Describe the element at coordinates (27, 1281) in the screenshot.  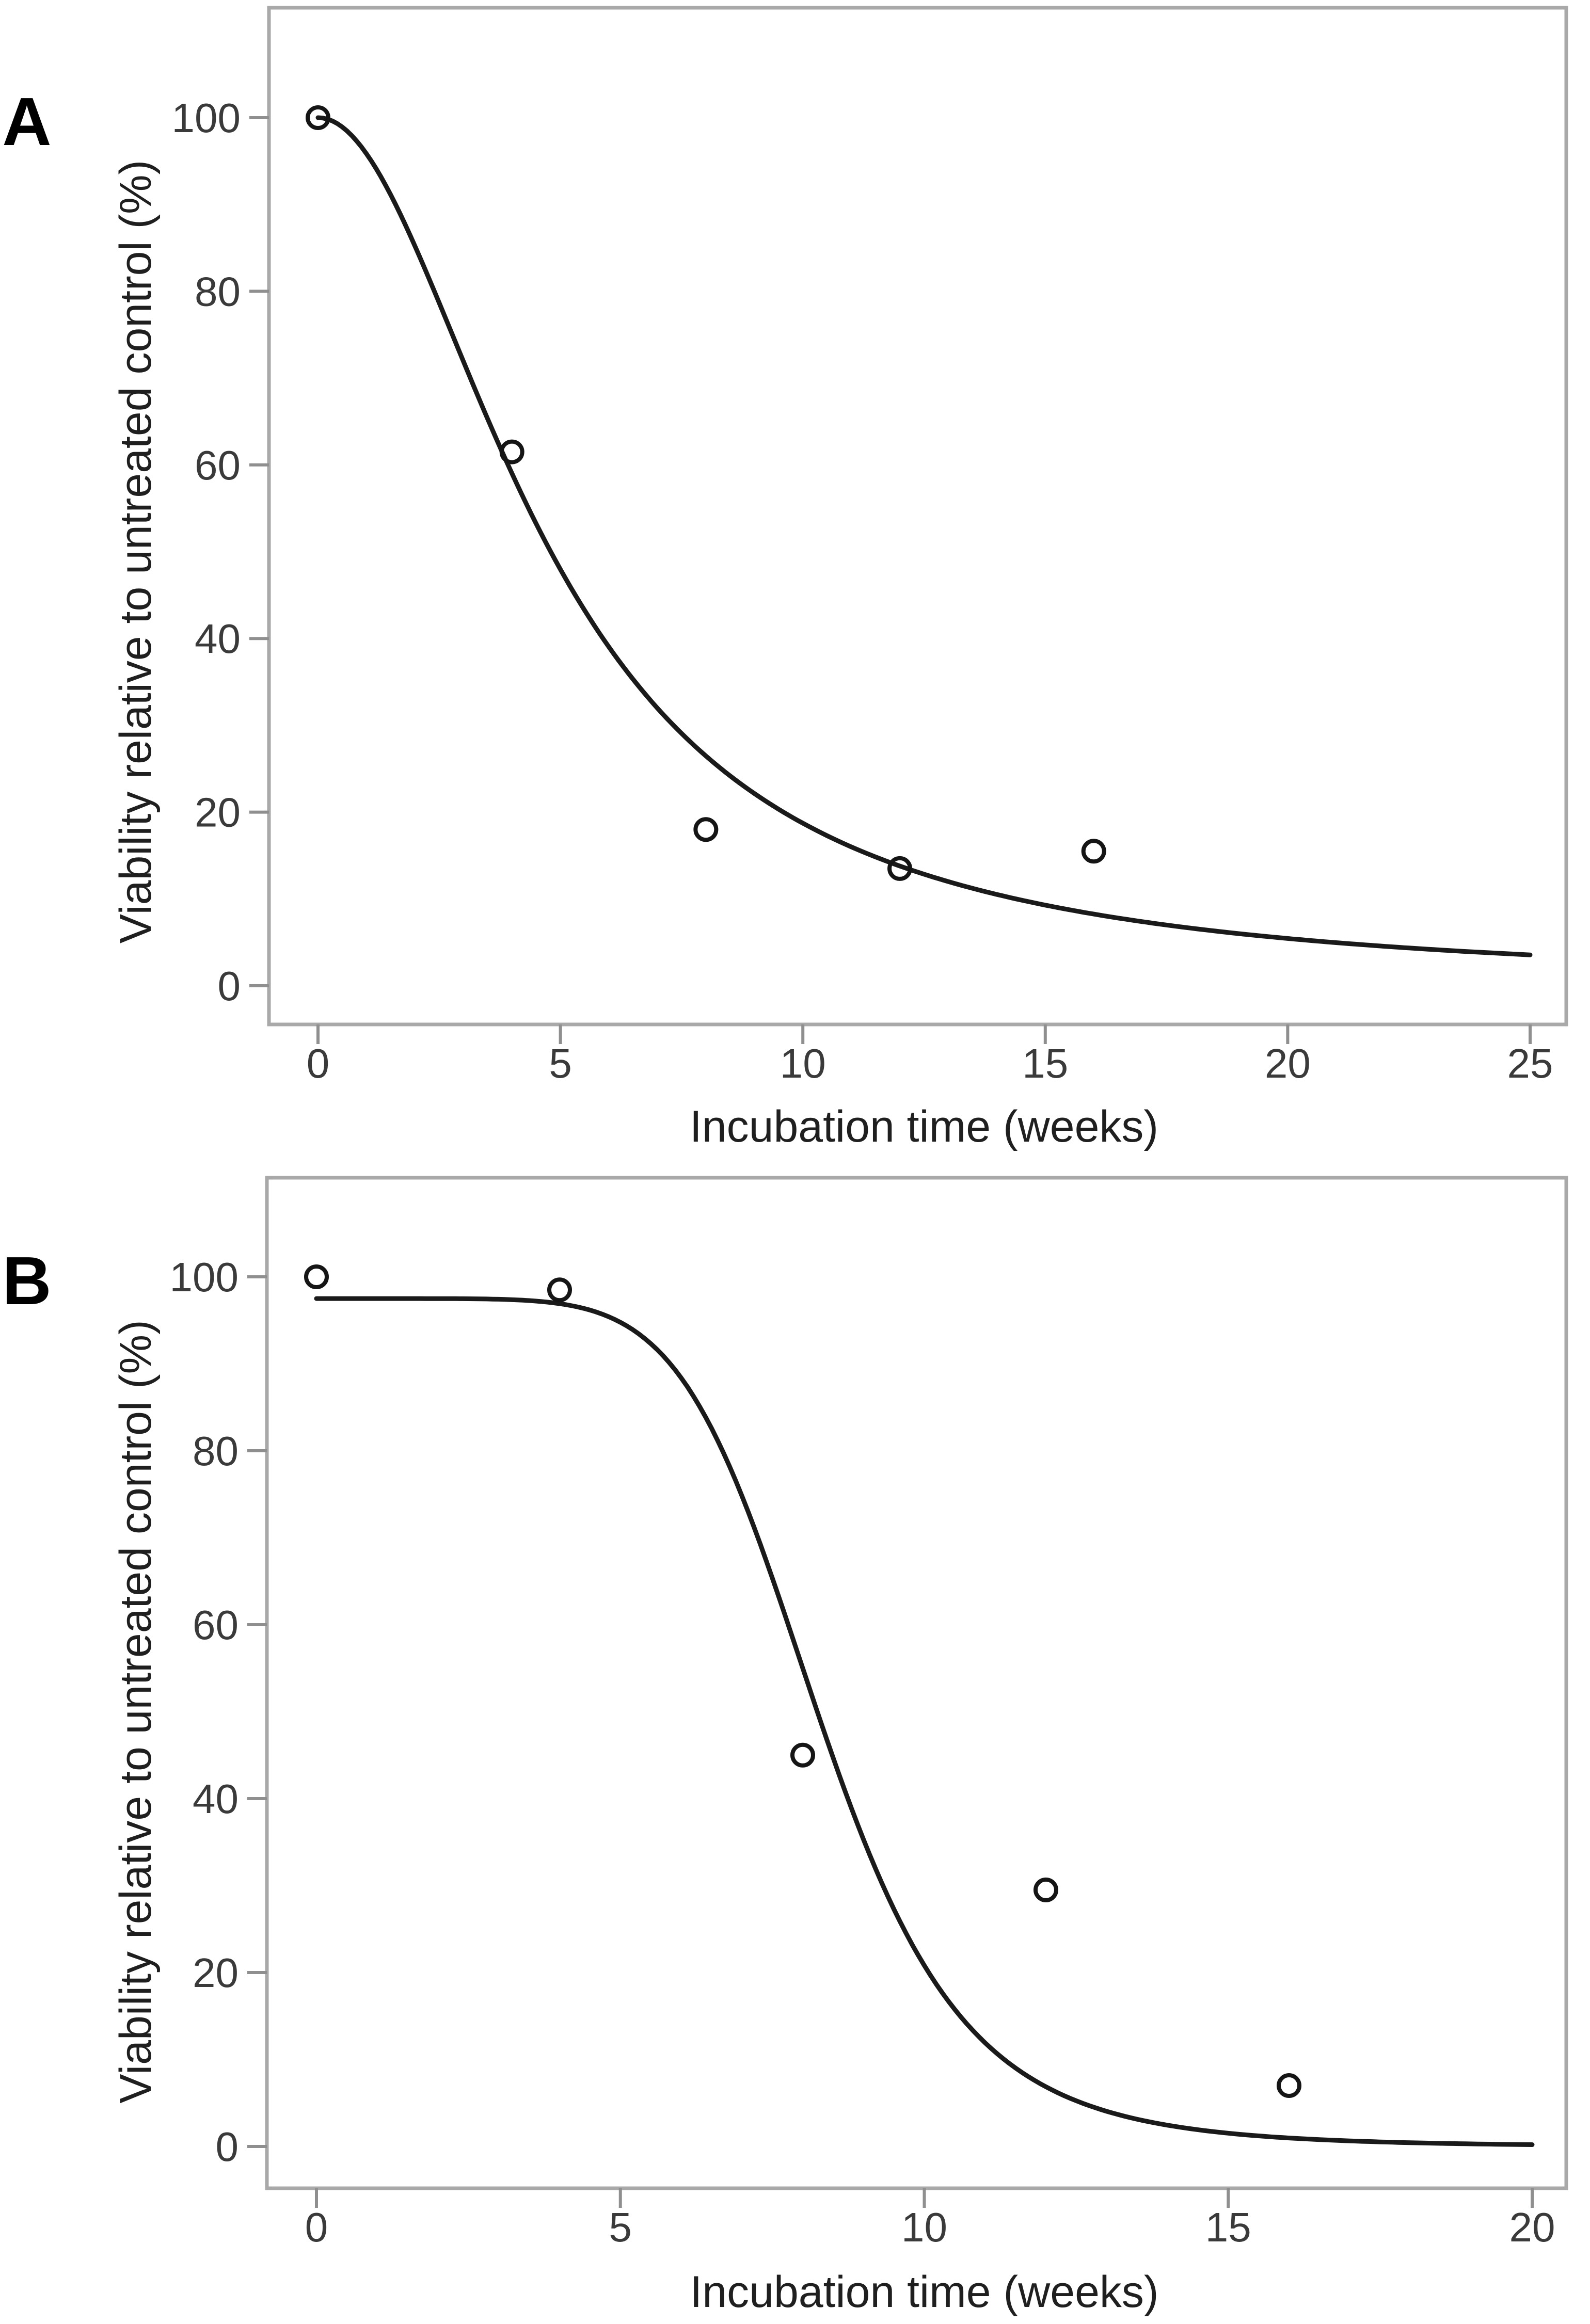
I see `panel-letter: B` at that location.